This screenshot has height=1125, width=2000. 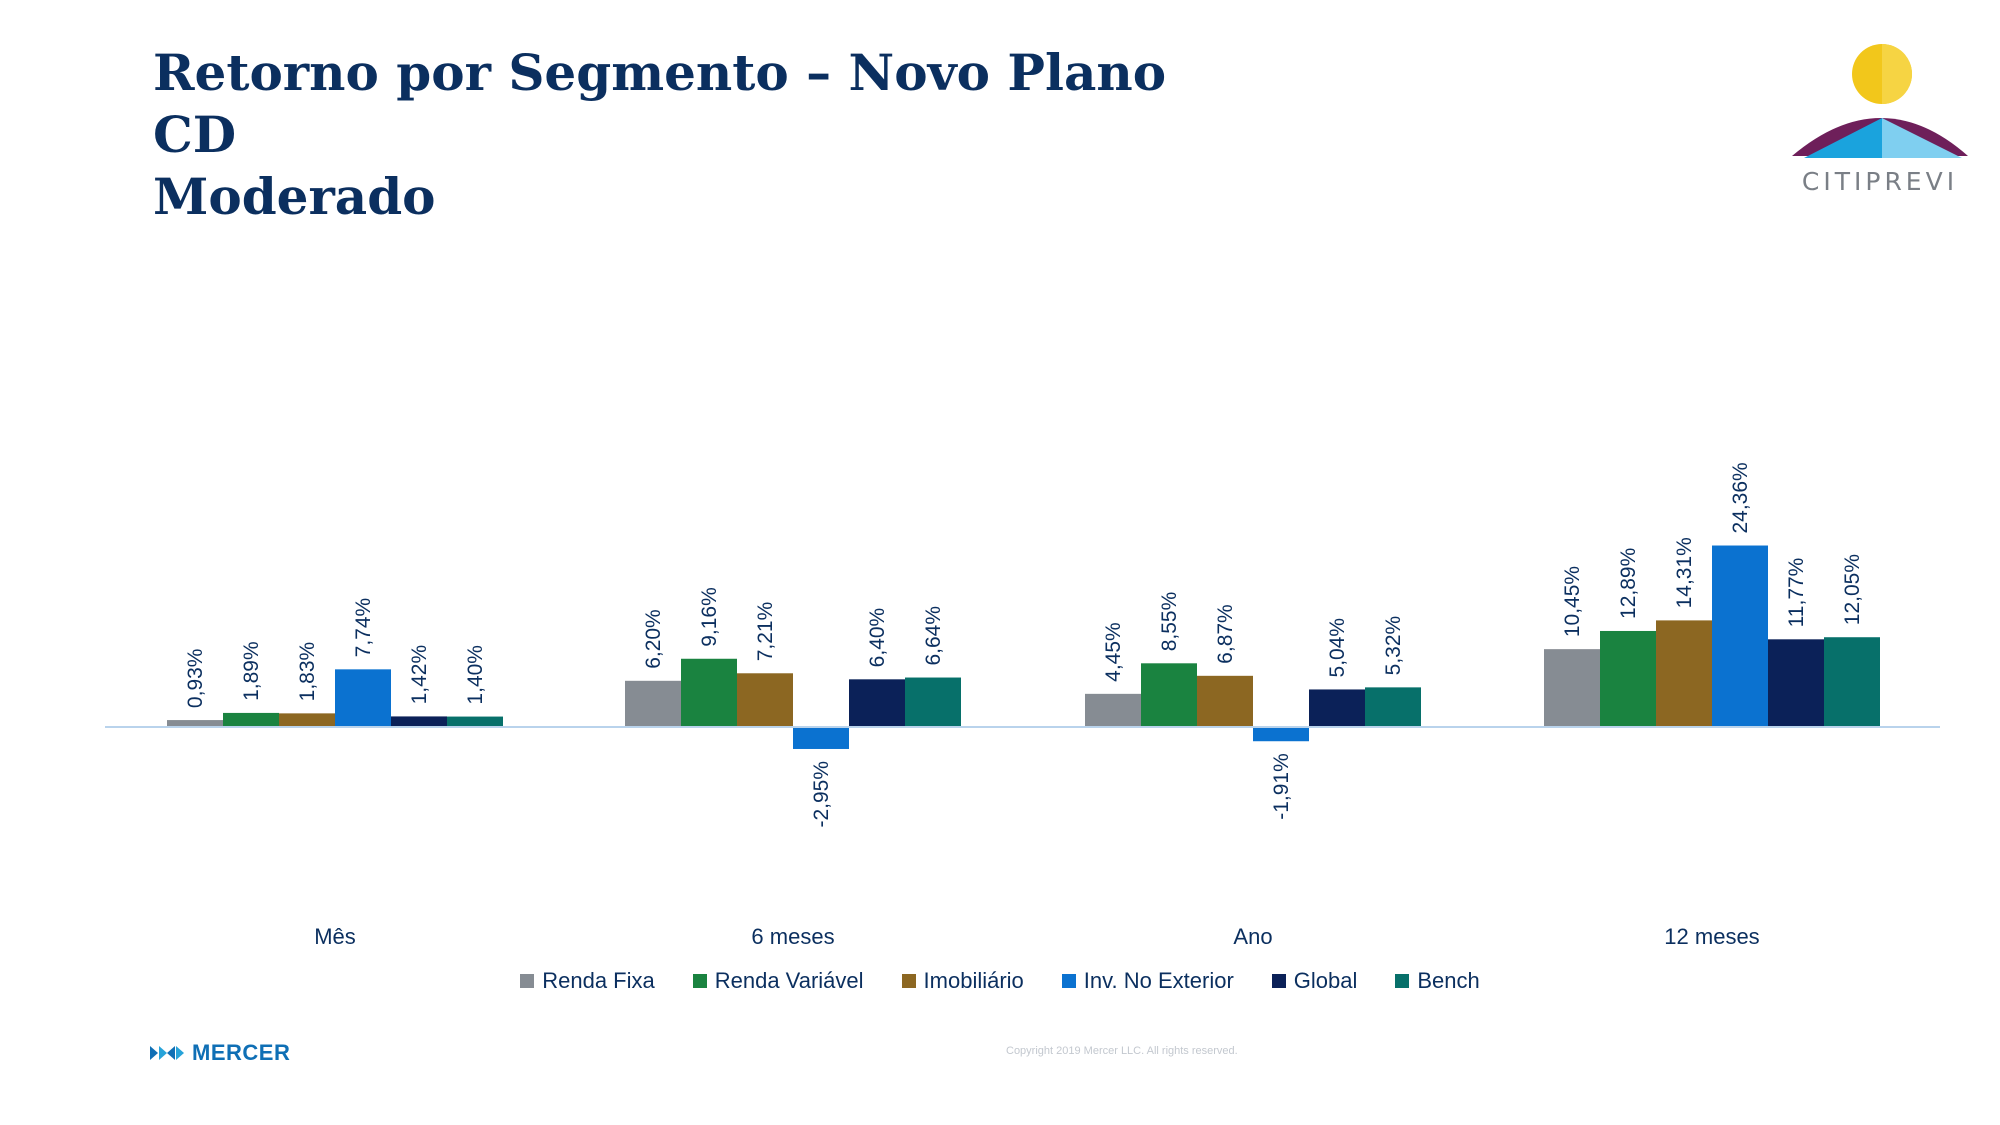 I want to click on logo-sun-highlight, so click(x=1897, y=74).